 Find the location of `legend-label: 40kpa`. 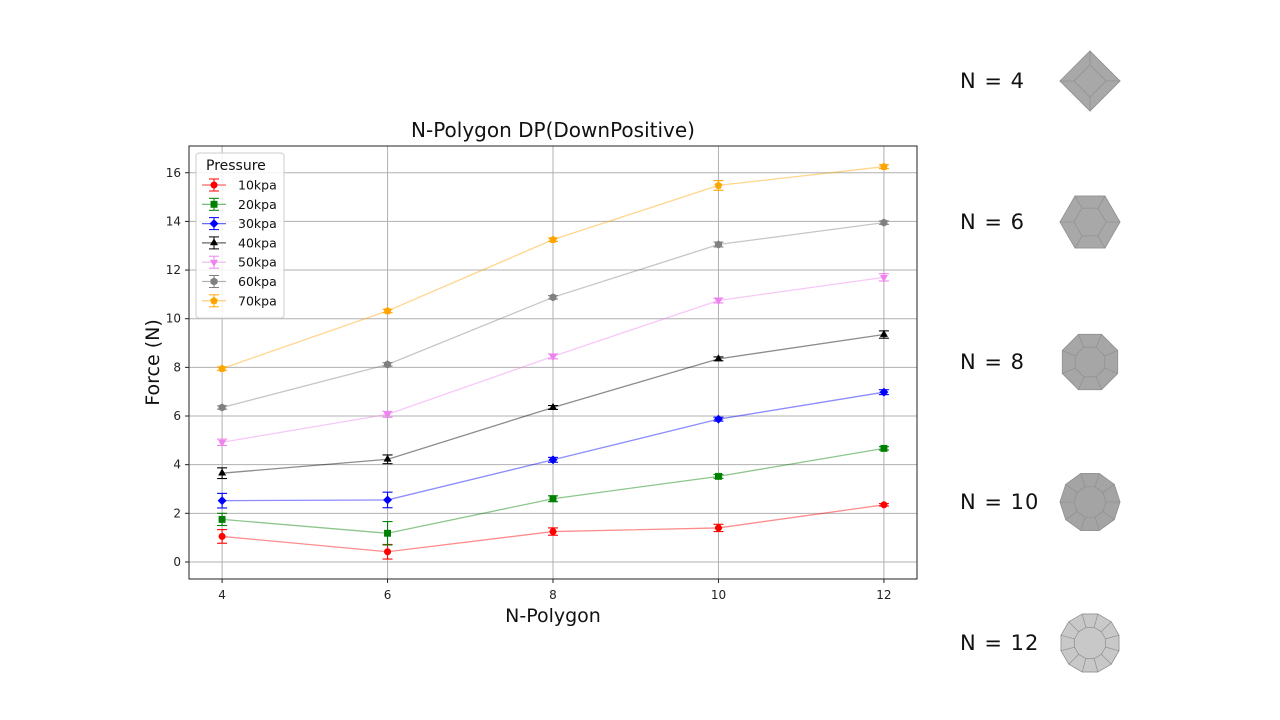

legend-label: 40kpa is located at coordinates (257, 242).